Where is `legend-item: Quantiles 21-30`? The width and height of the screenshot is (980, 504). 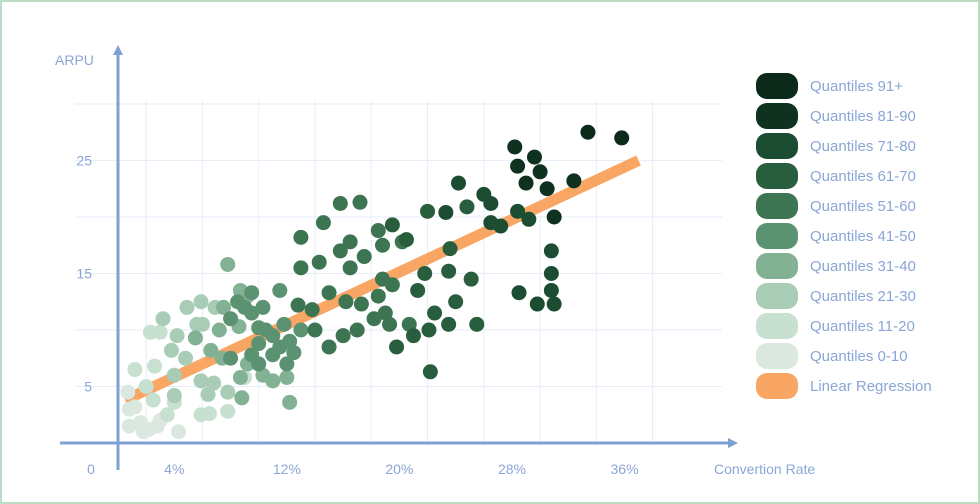
legend-item: Quantiles 21-30 is located at coordinates (836, 296).